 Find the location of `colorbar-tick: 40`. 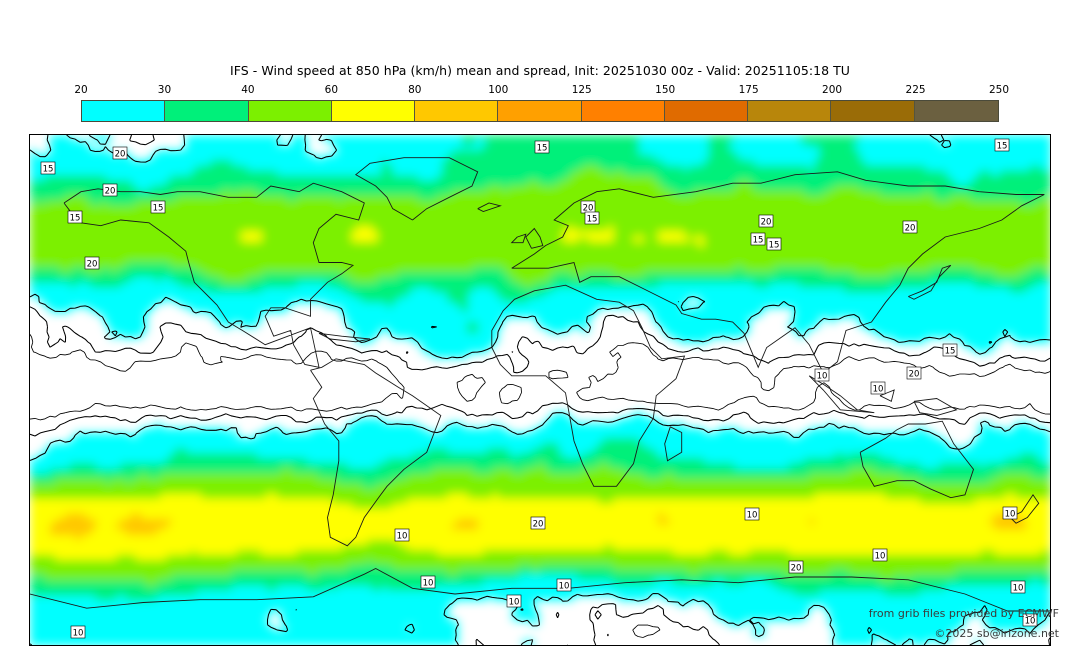

colorbar-tick: 40 is located at coordinates (248, 90).